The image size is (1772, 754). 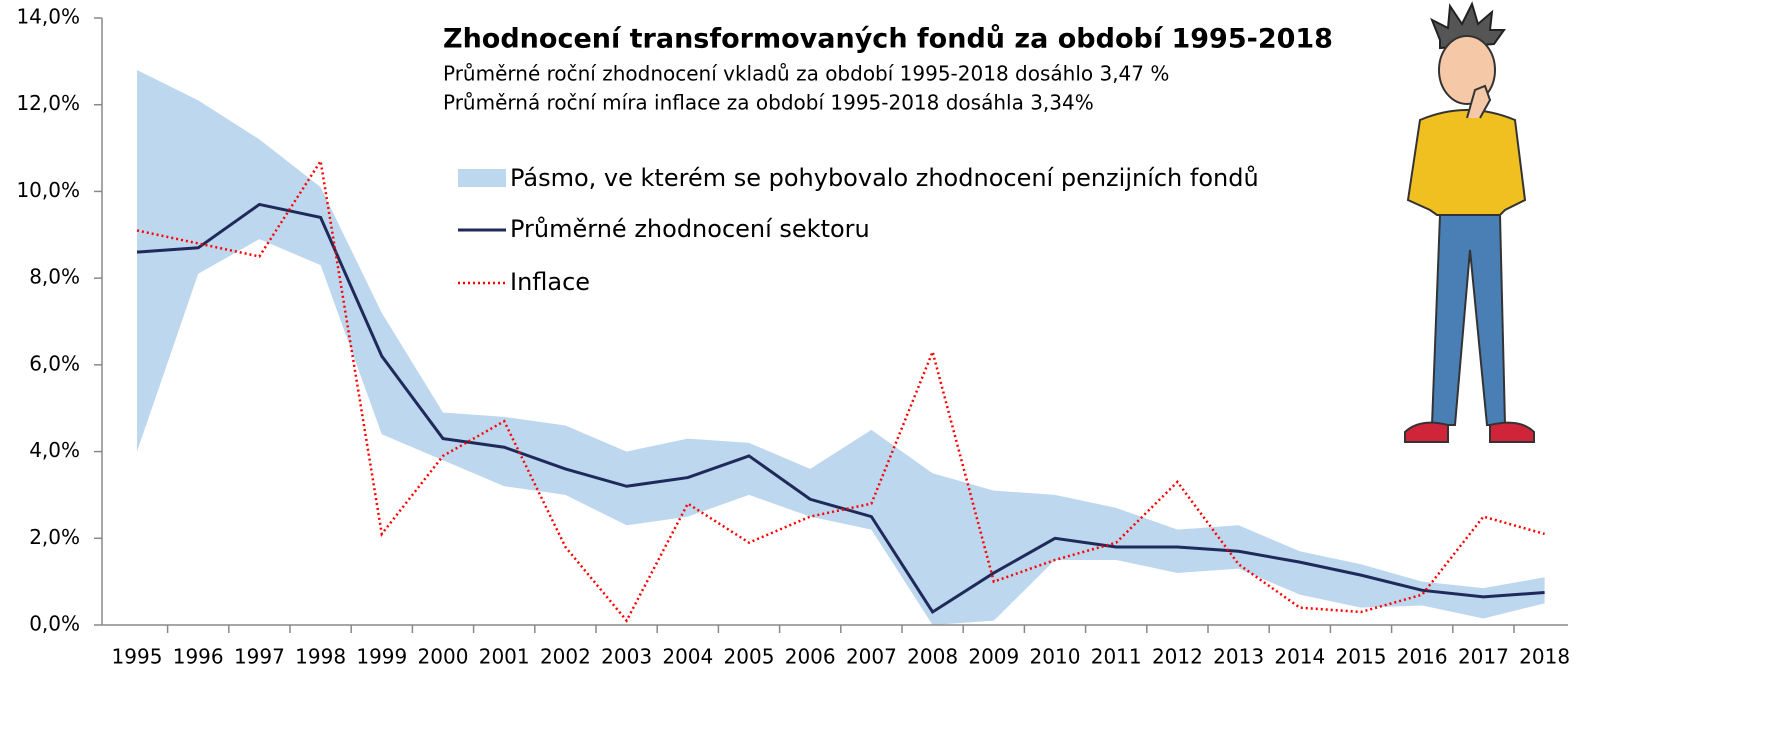 I want to click on x-tick-label: 2009, so click(x=993, y=657).